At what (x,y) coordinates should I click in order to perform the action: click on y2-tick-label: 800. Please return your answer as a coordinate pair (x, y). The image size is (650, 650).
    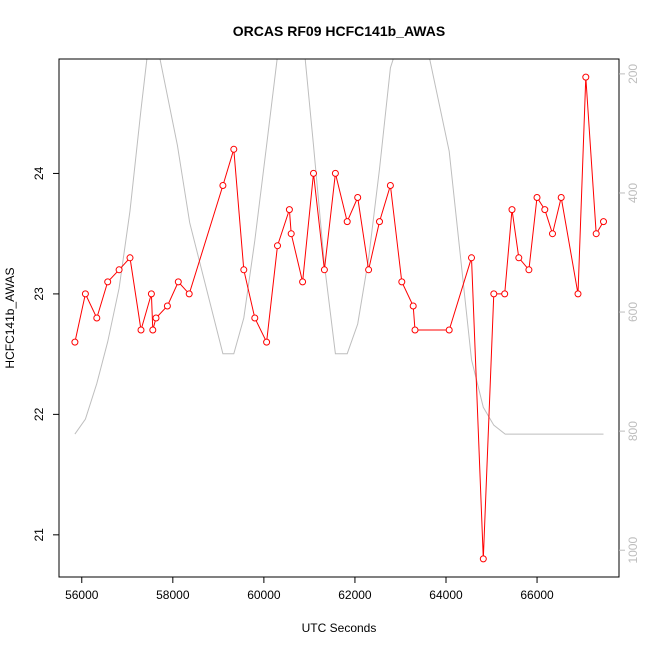
    Looking at the image, I should click on (633, 431).